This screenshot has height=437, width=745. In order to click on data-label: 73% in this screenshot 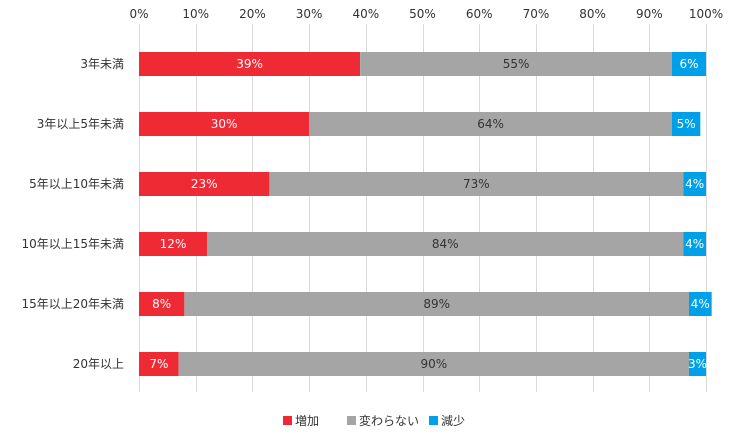, I will do `click(476, 184)`.